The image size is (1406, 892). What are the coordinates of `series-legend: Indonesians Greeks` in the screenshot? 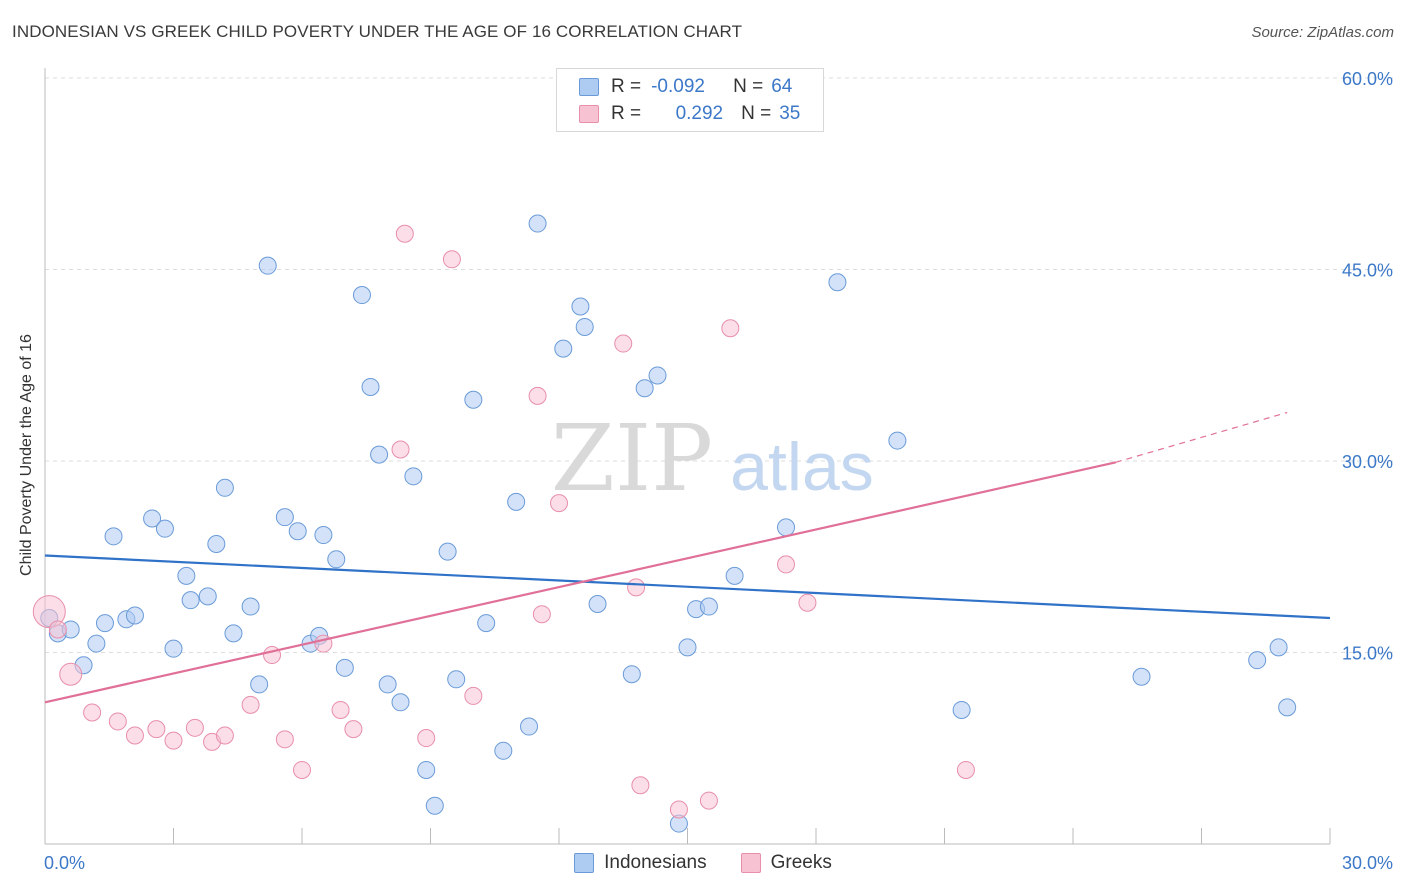 It's located at (703, 863).